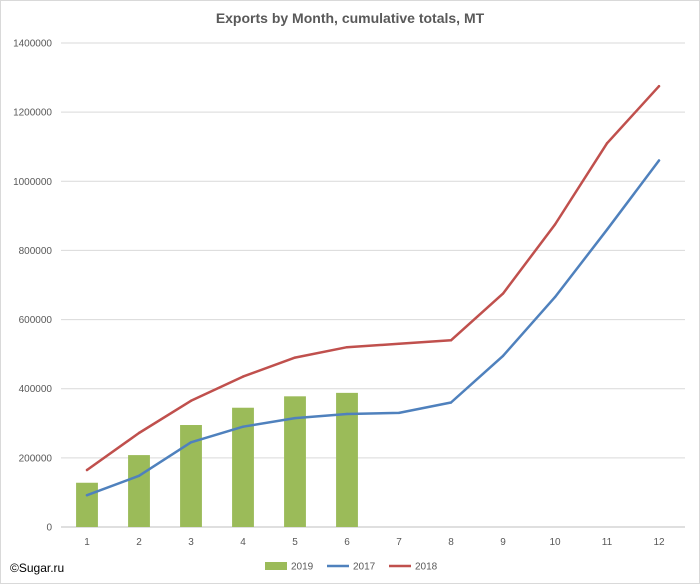 The height and width of the screenshot is (584, 700). What do you see at coordinates (295, 542) in the screenshot?
I see `x-tick-label: 5` at bounding box center [295, 542].